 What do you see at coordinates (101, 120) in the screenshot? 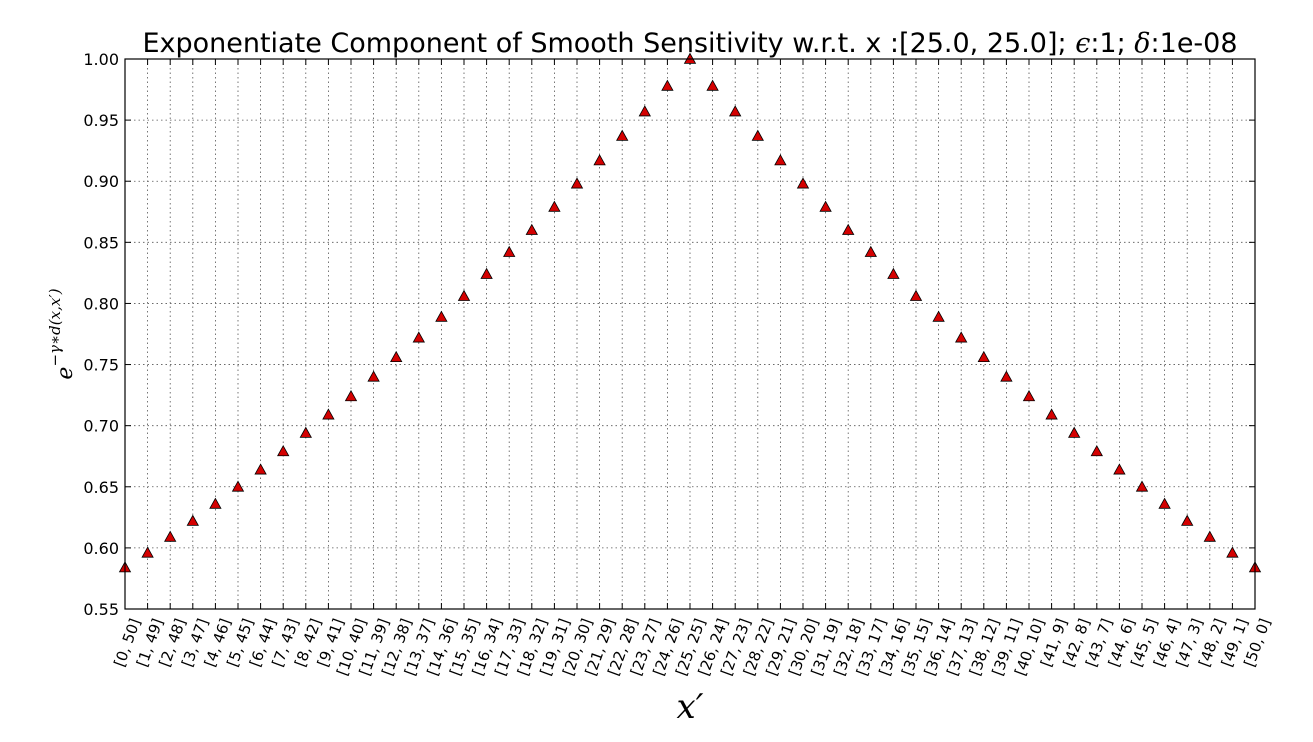
I see `y-tick-label: 0.95` at bounding box center [101, 120].